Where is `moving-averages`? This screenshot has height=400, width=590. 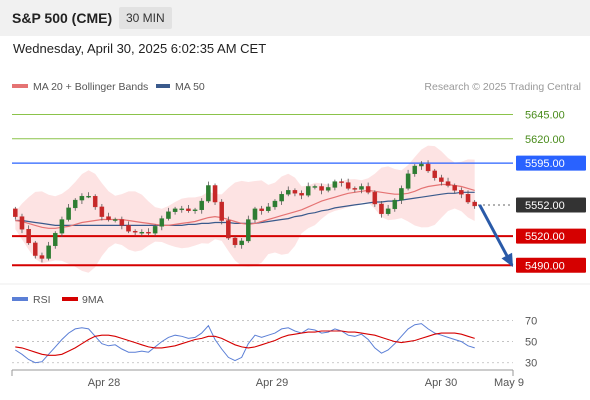 moving-averages is located at coordinates (245, 206).